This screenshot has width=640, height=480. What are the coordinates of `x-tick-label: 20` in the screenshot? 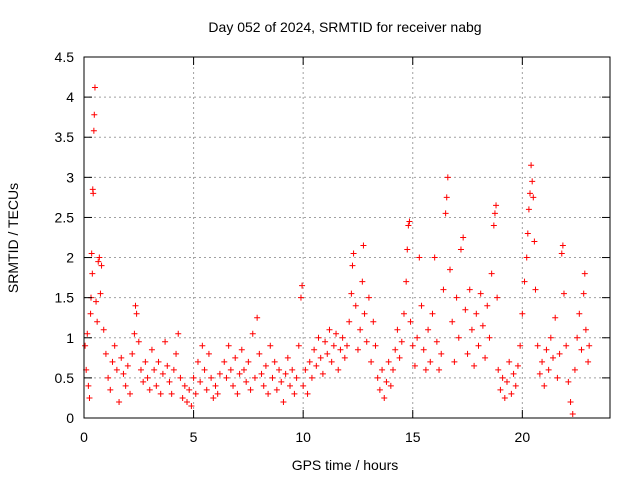 It's located at (523, 437).